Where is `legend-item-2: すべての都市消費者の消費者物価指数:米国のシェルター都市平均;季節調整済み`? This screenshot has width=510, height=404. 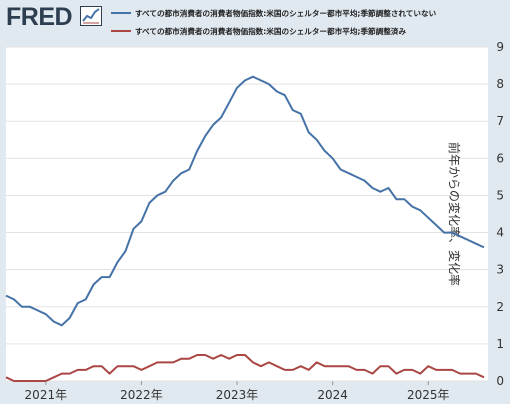 legend-item-2: すべての都市消費者の消費者物価指数:米国のシェルター都市平均;季節調整済み is located at coordinates (258, 31).